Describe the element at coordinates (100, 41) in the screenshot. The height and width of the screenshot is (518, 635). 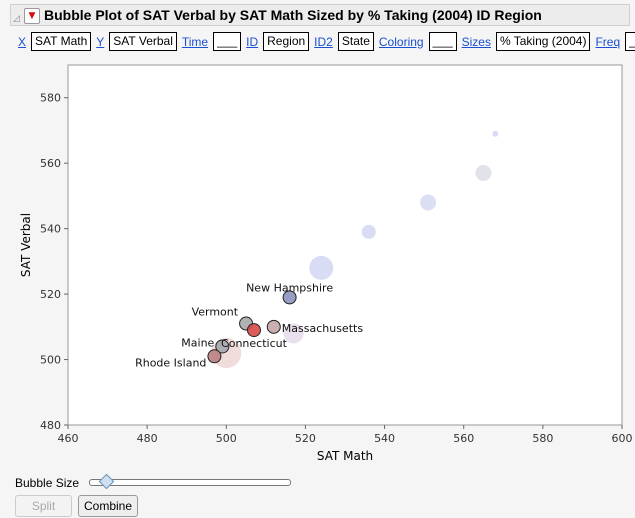
I see `role-link-y: Y` at that location.